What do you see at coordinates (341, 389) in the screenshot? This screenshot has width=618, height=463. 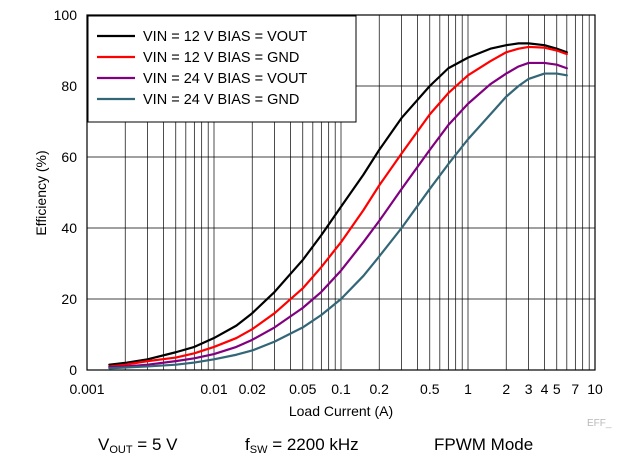 I see `x-tick-label: 0.1` at bounding box center [341, 389].